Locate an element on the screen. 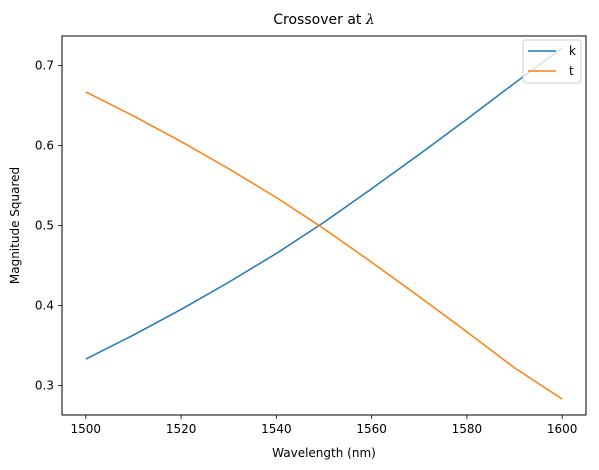 The image size is (599, 470). legend-label-k: k is located at coordinates (572, 51).